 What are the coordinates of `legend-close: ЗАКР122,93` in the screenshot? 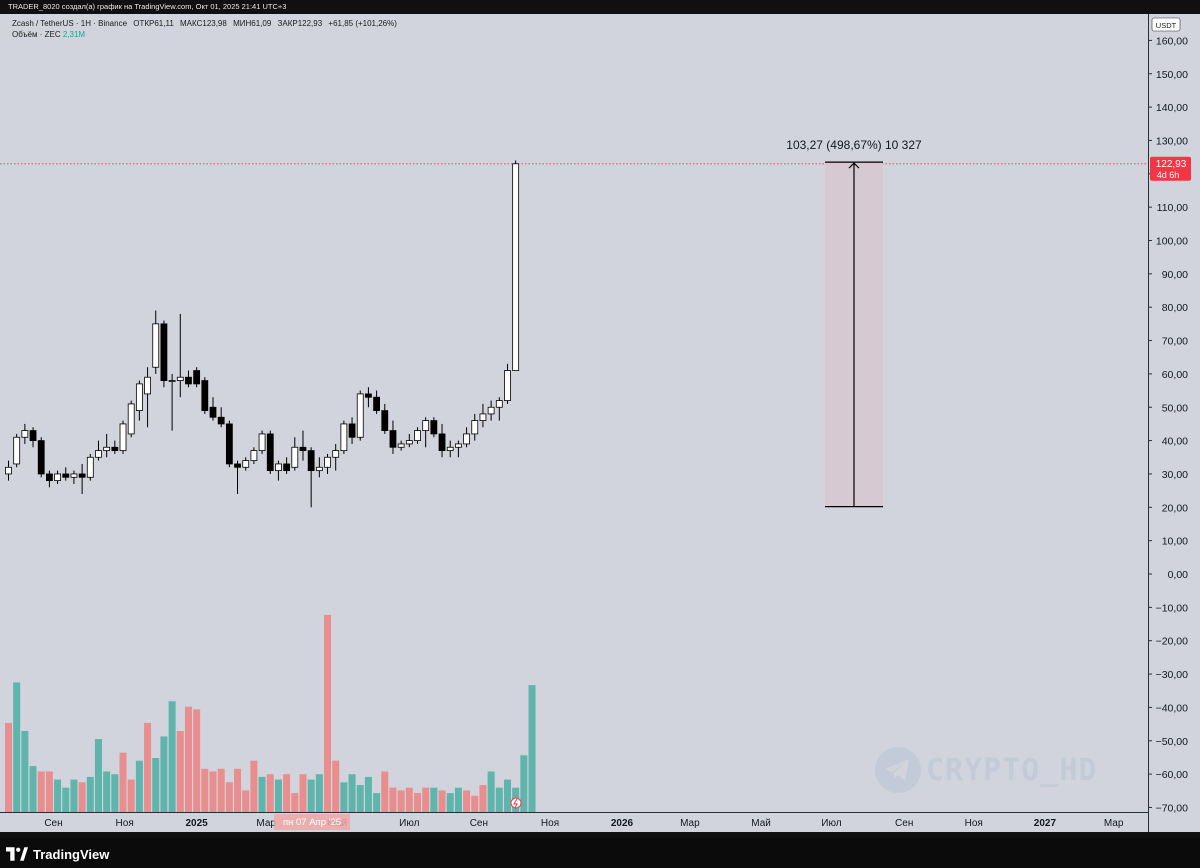 It's located at (300, 23).